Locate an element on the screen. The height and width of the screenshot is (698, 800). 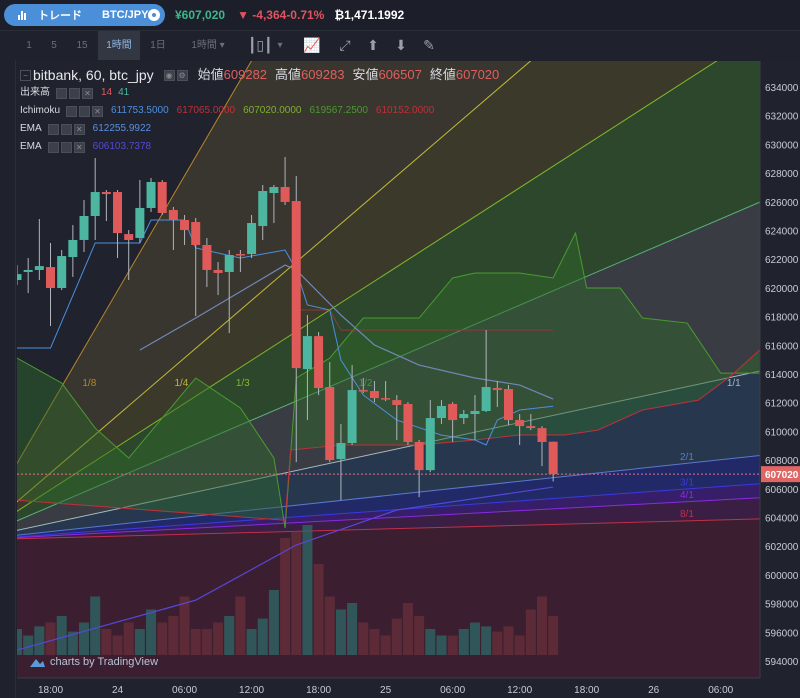
price-tick: 612000 is located at coordinates (782, 404).